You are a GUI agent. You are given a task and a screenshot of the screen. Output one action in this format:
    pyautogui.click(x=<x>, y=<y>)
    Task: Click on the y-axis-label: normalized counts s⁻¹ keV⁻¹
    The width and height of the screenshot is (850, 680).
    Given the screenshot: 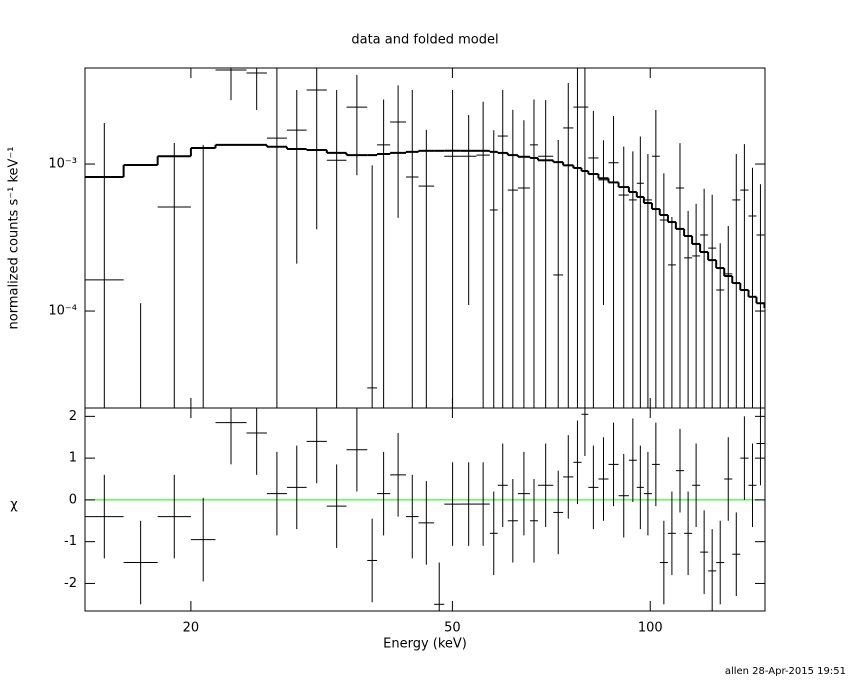 What is the action you would take?
    pyautogui.click(x=14, y=238)
    